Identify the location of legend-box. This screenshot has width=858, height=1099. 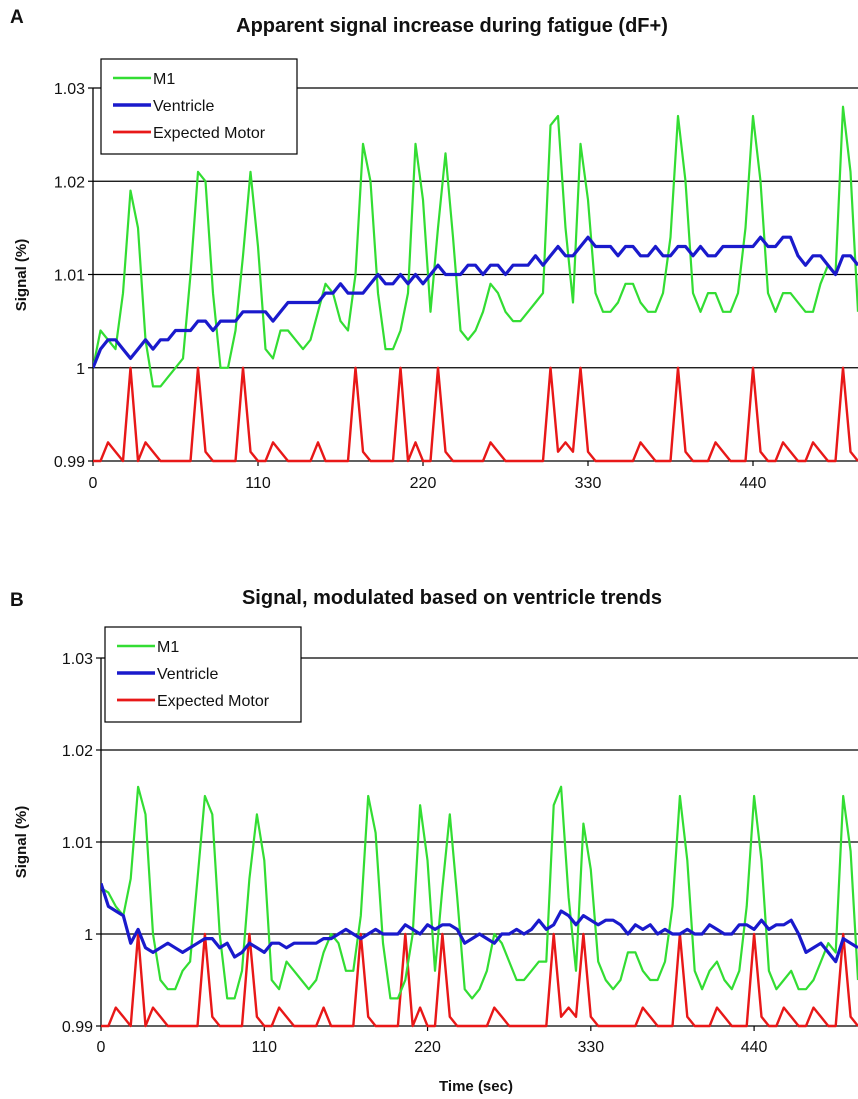
(199, 106).